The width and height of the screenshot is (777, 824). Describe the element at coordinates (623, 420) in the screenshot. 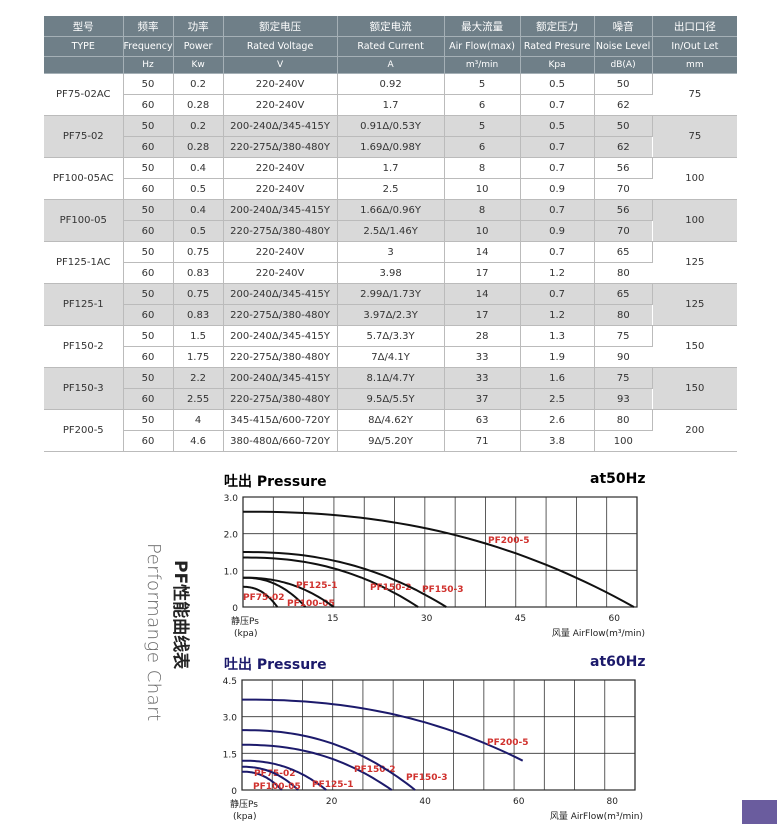

I see `value-cell: 80` at that location.